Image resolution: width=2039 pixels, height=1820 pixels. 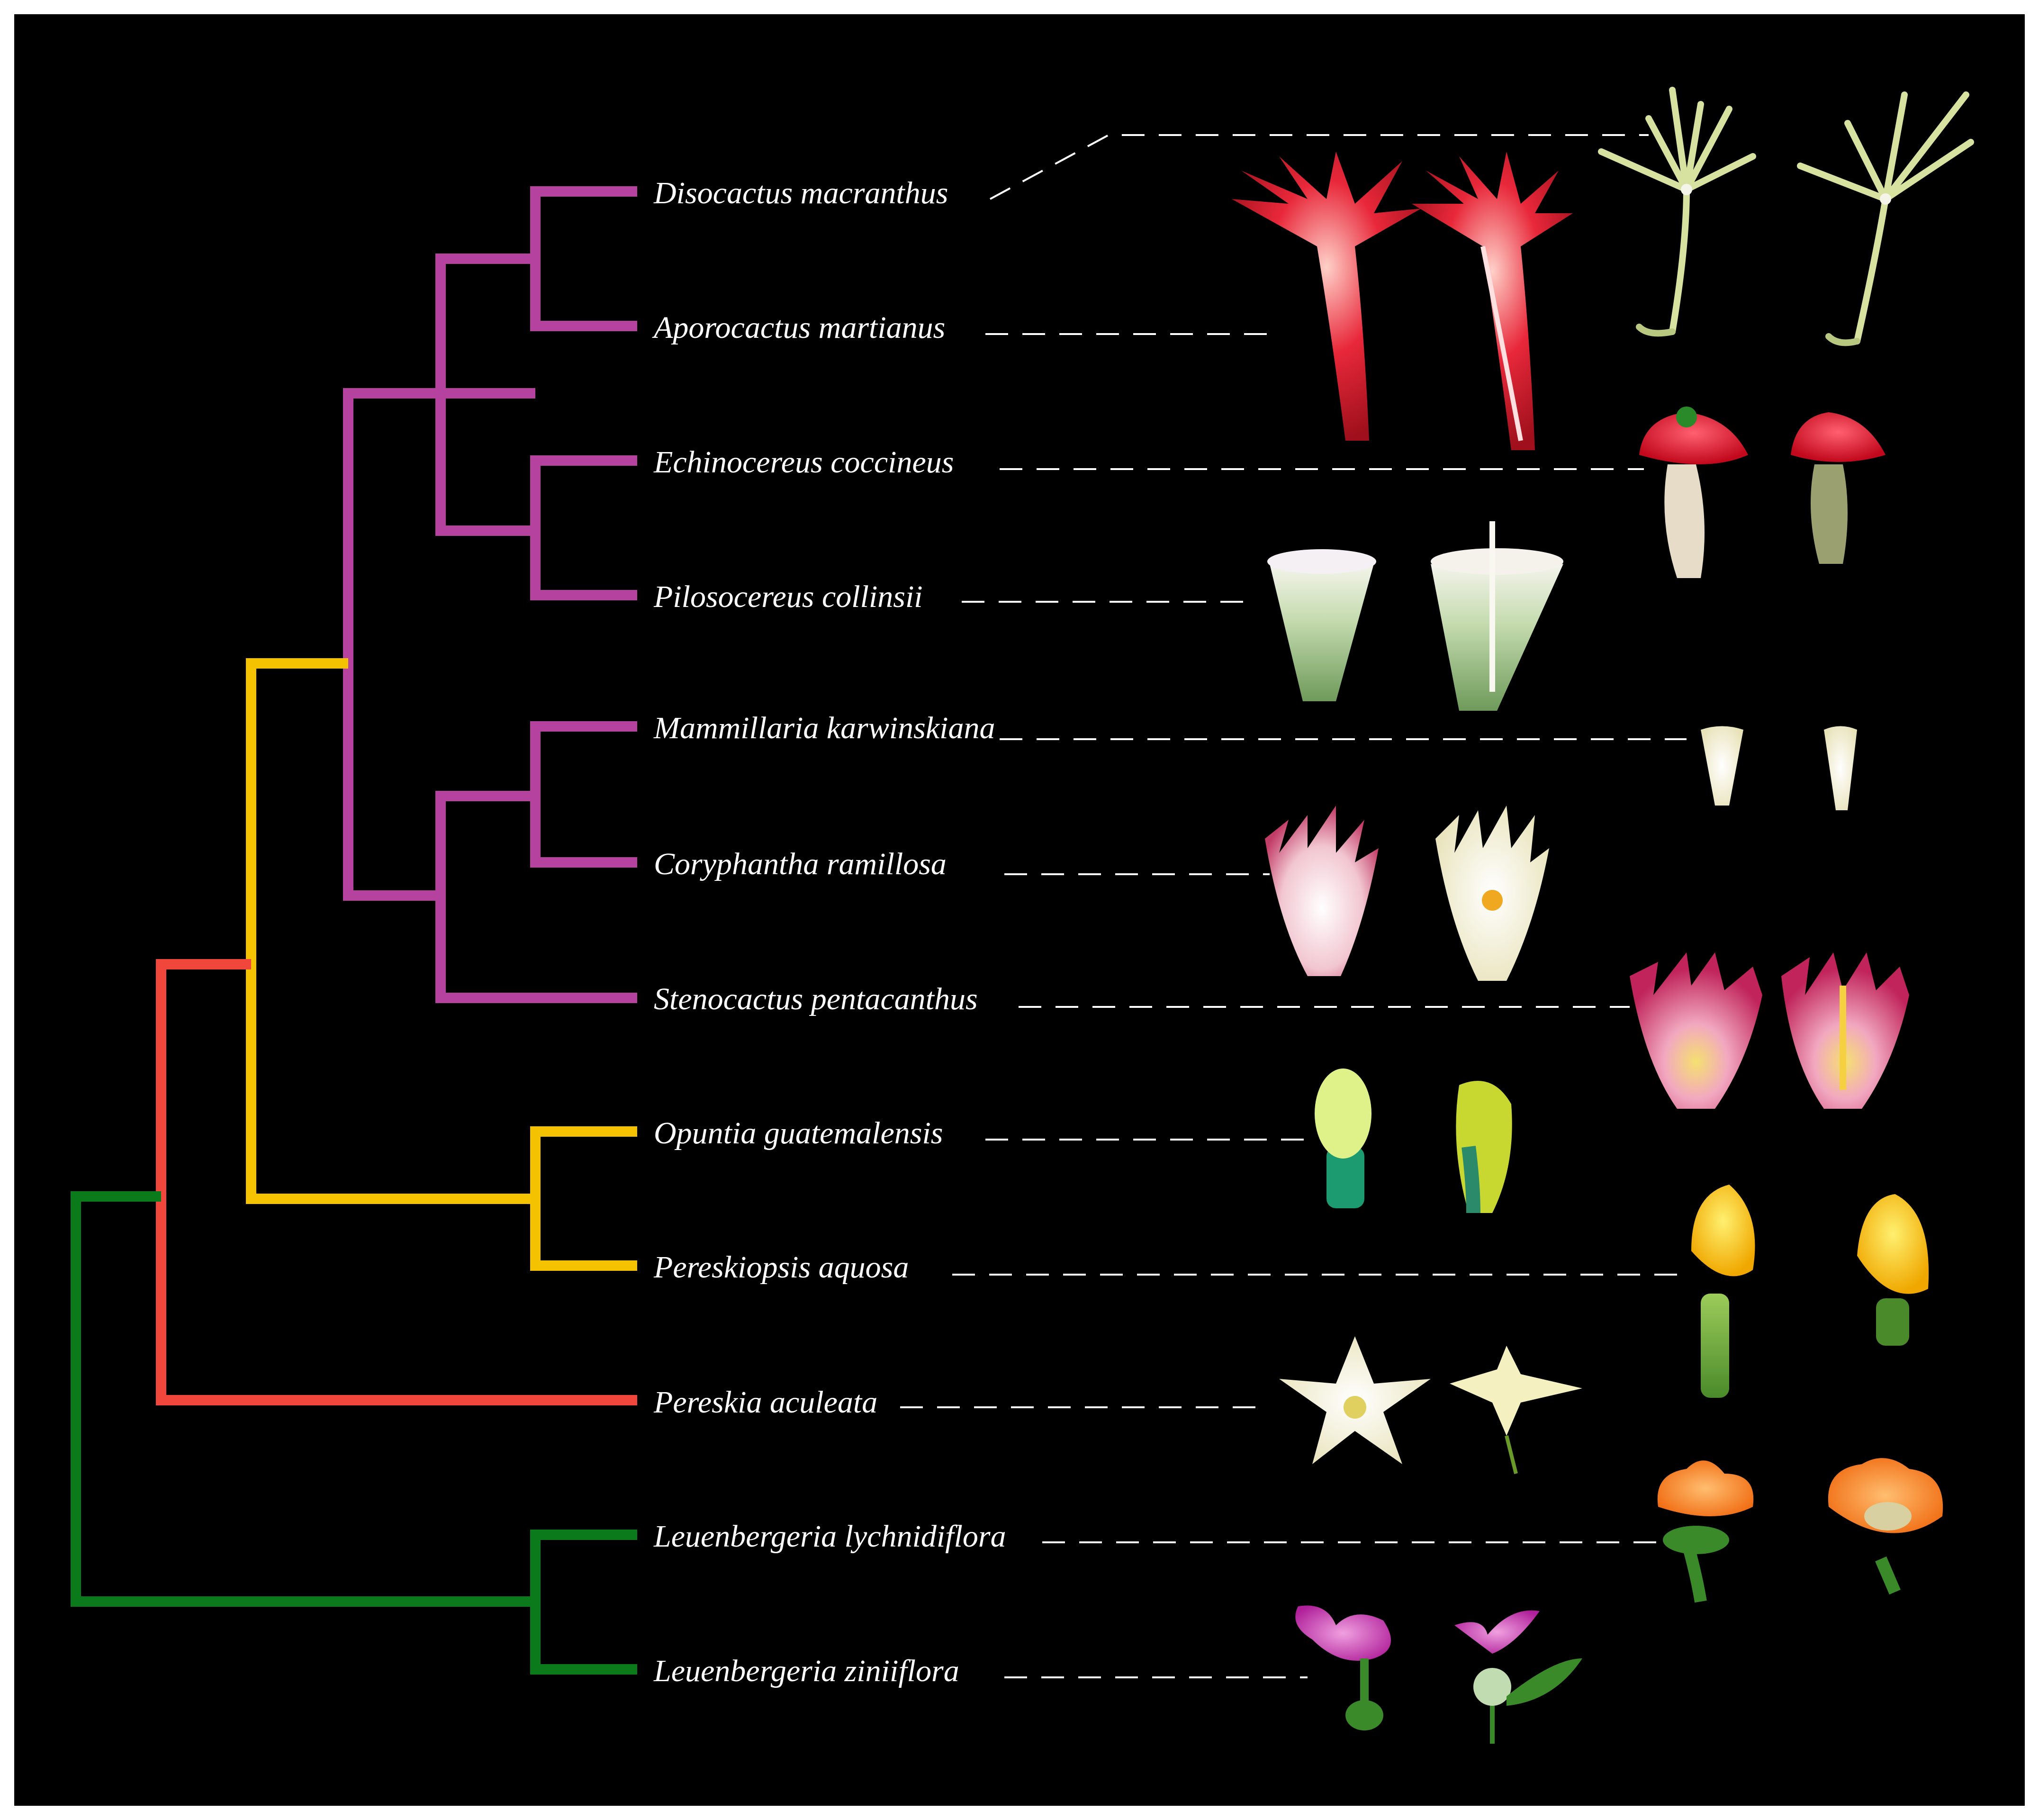 I want to click on slender-yellow-green-flower-icon, so click(x=1786, y=216).